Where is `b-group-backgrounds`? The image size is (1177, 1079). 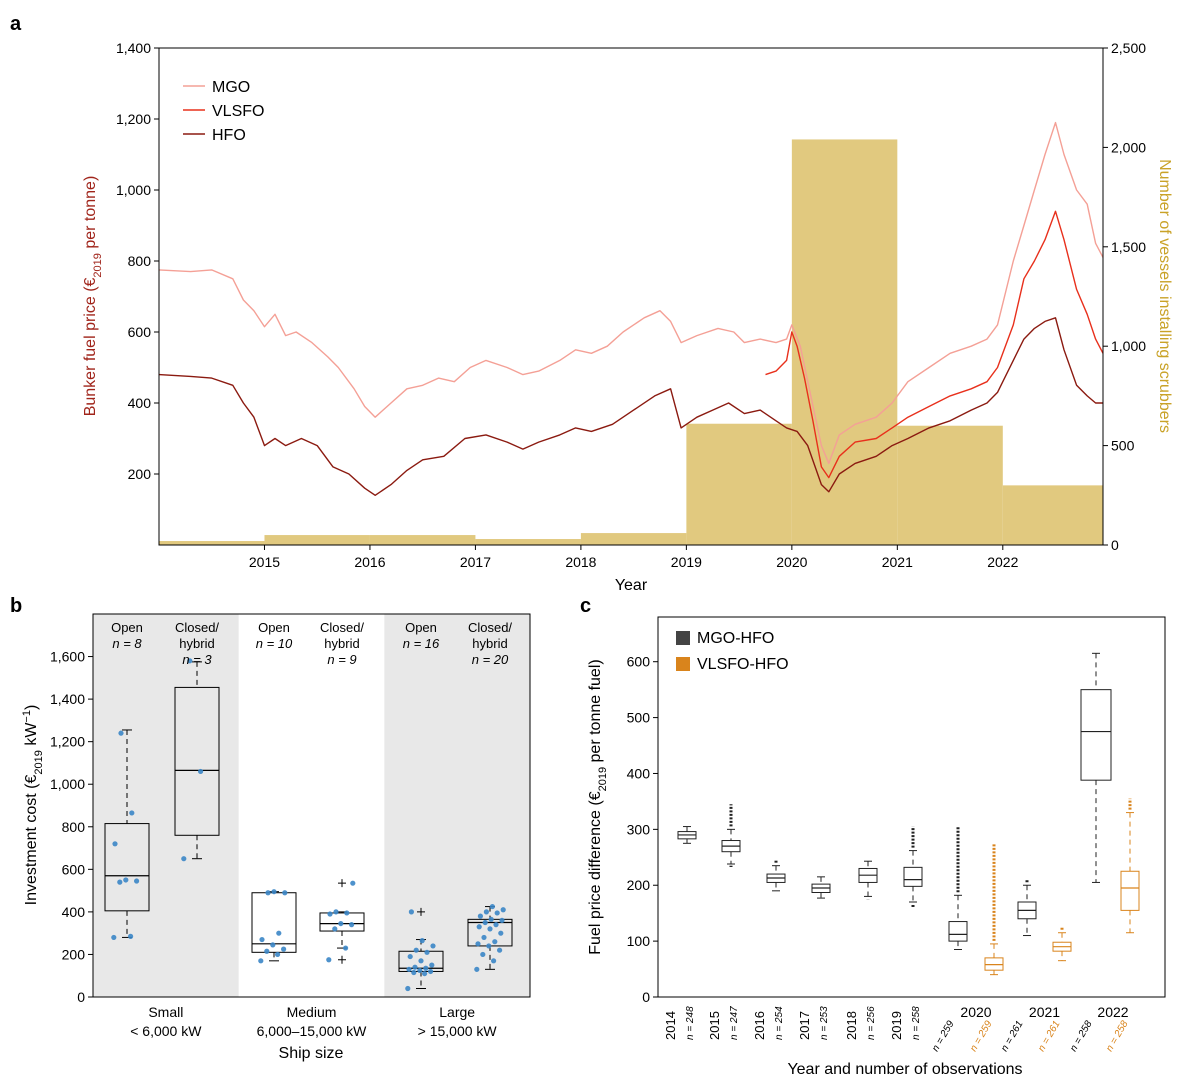 b-group-backgrounds is located at coordinates (311, 805).